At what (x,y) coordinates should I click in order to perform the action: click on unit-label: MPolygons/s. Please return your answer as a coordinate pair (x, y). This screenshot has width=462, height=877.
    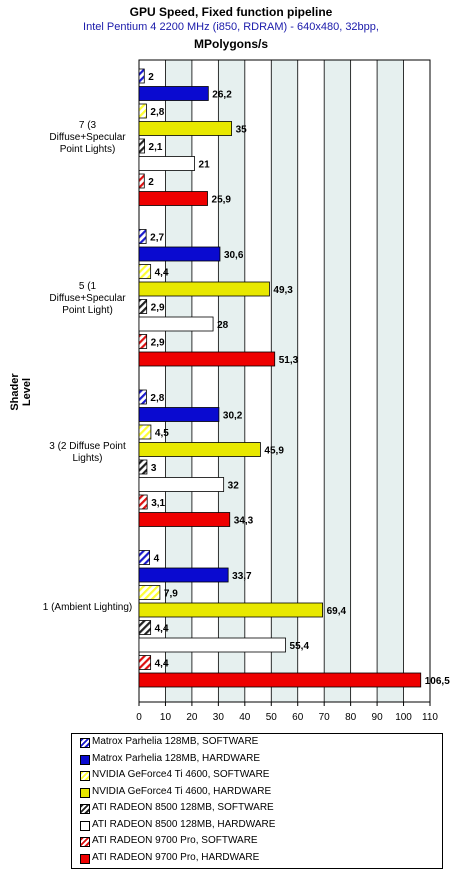
    Looking at the image, I should click on (230, 44).